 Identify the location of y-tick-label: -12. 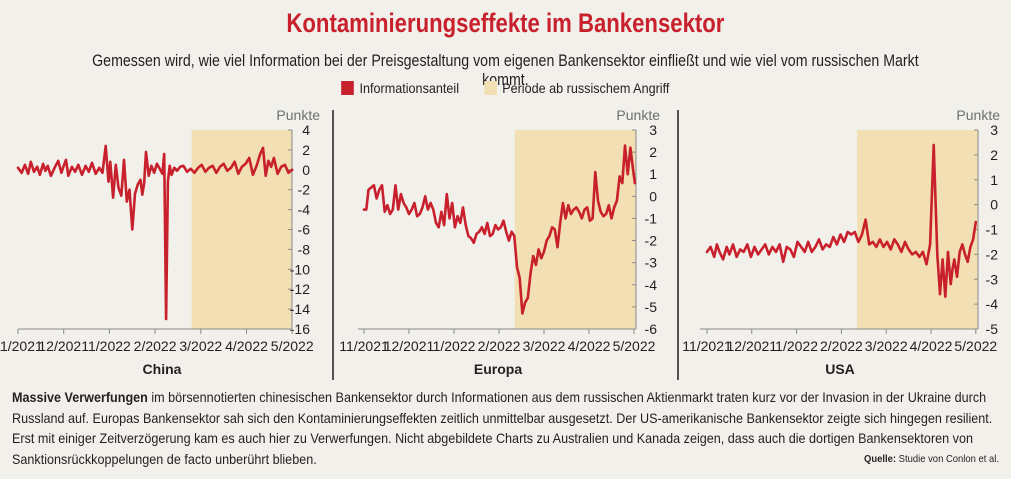
(300, 289).